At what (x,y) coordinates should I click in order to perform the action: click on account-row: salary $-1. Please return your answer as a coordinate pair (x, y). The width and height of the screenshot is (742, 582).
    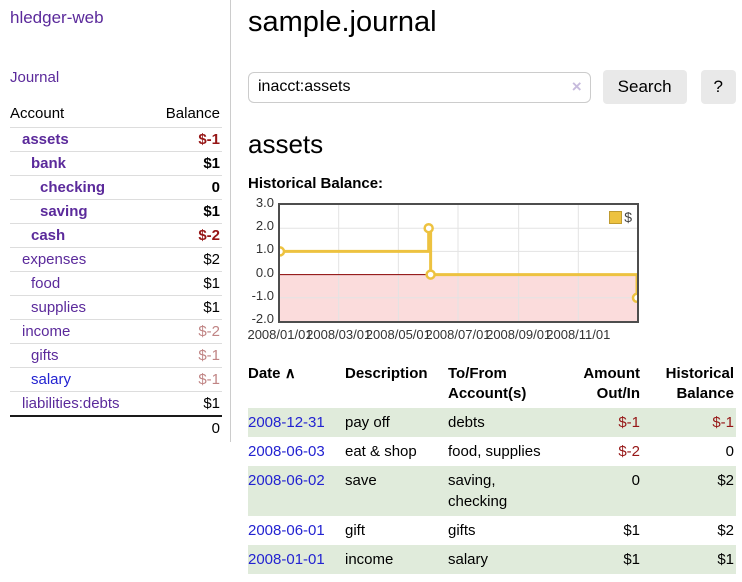
    Looking at the image, I should click on (116, 379).